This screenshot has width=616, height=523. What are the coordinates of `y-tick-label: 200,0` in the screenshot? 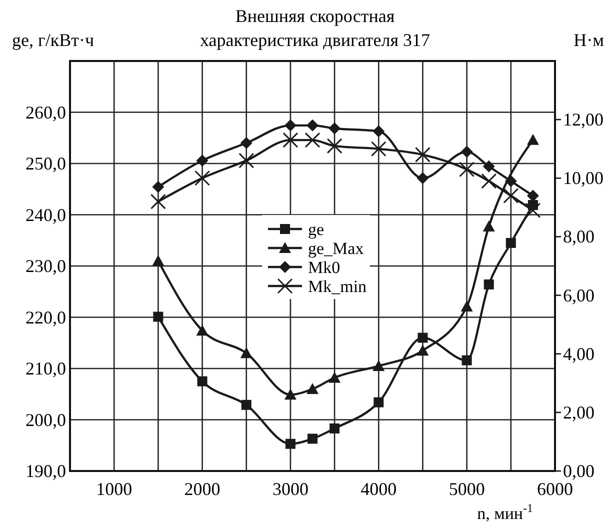 It's located at (46, 420).